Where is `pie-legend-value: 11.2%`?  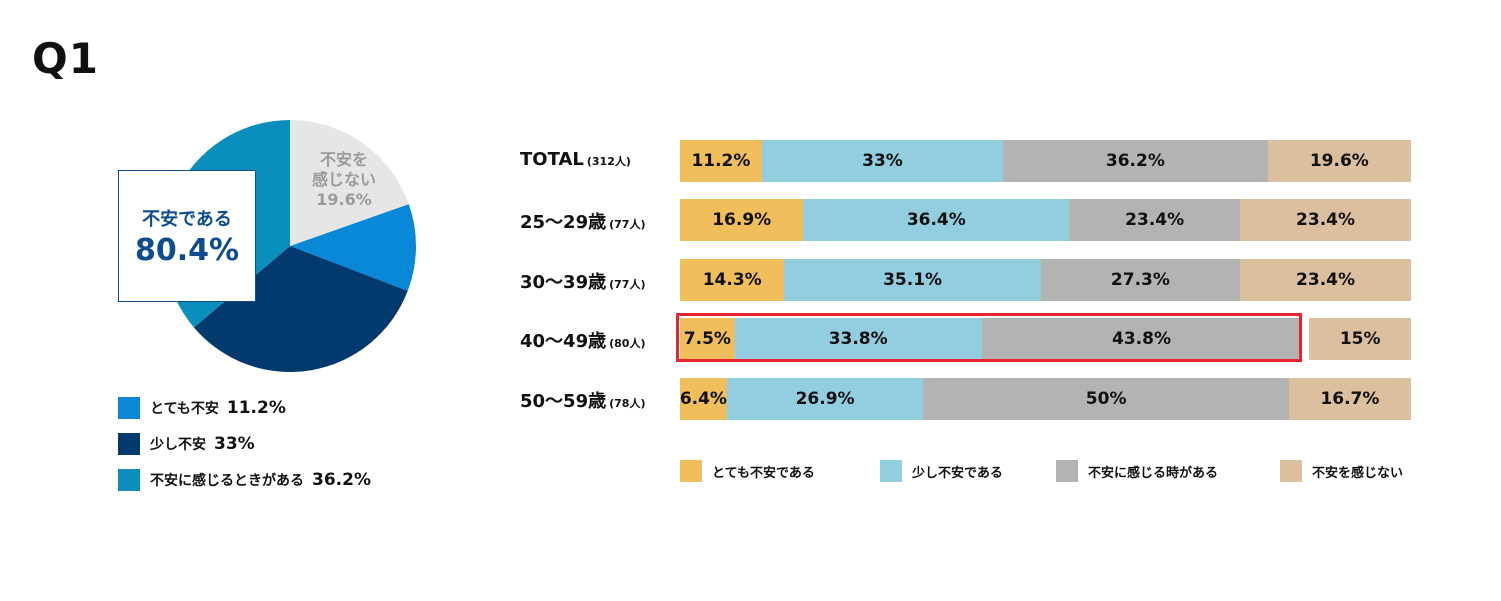 pie-legend-value: 11.2% is located at coordinates (256, 408).